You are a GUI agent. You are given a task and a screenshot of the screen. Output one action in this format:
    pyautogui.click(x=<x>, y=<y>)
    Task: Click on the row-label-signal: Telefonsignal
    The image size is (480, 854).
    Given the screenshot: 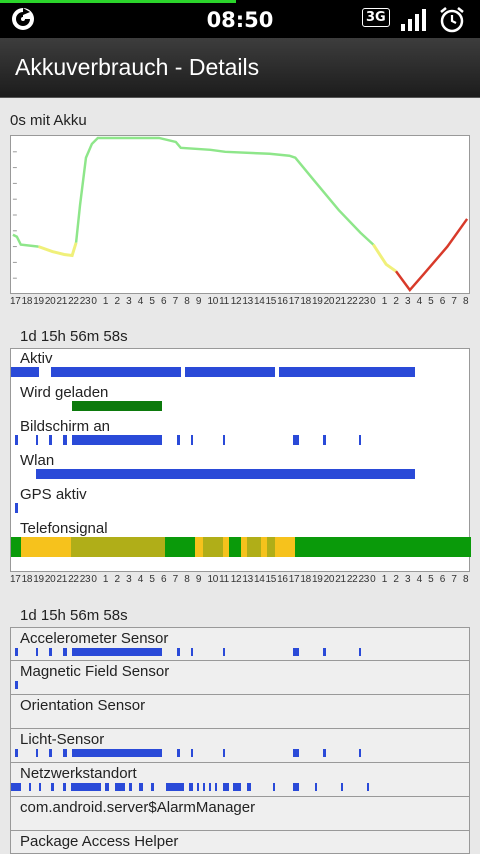 What is the action you would take?
    pyautogui.click(x=64, y=528)
    